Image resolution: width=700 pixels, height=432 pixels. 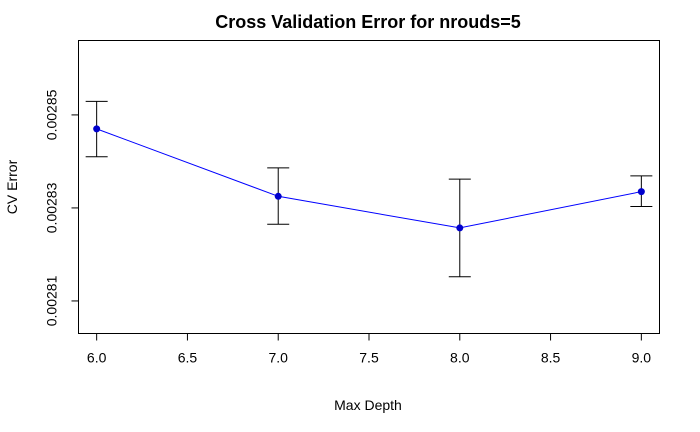 What do you see at coordinates (97, 358) in the screenshot?
I see `x-tick-label: 6.0` at bounding box center [97, 358].